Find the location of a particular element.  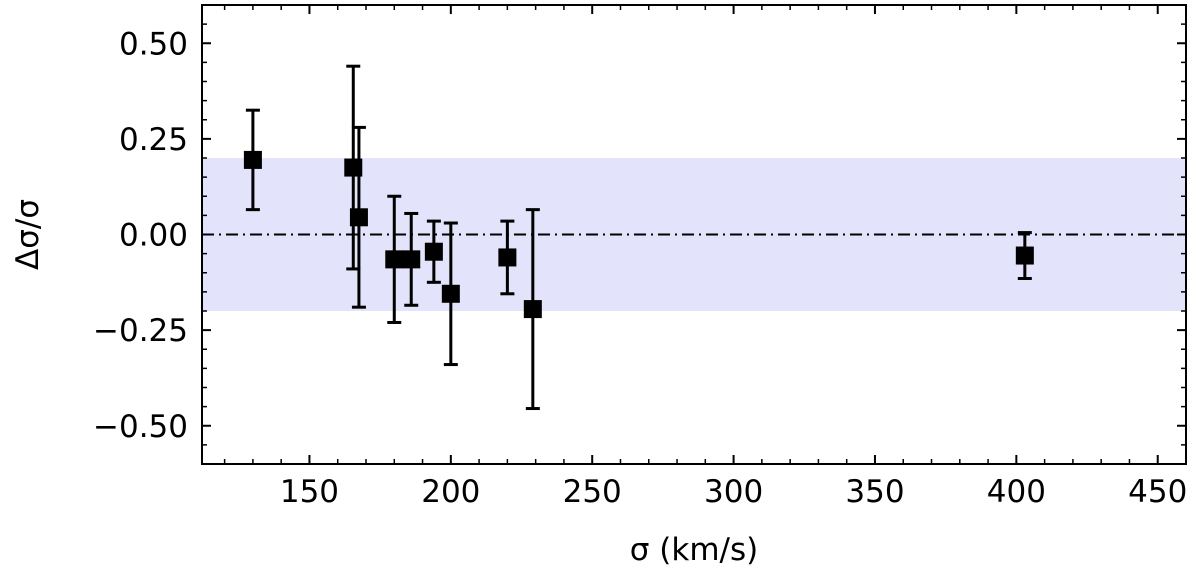

y-tick-labels: 0.50 0.25 0.00 −0.25 −0.50 is located at coordinates (140, 235).